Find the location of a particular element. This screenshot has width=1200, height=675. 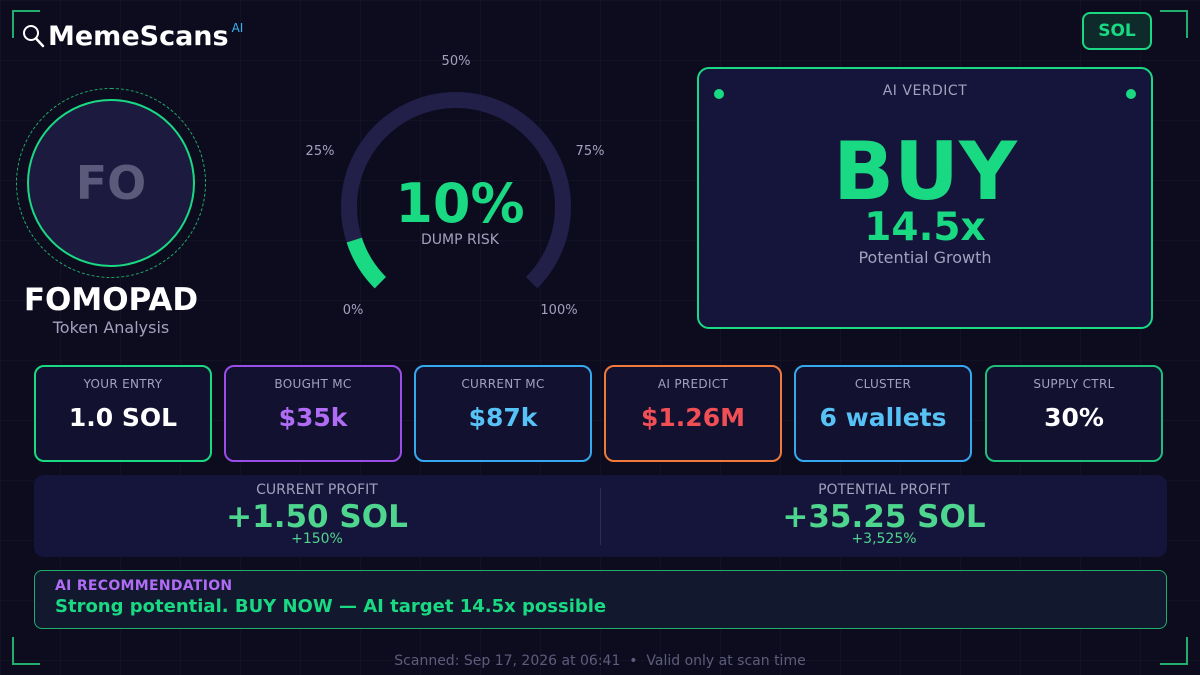

avatar-dashed-ring is located at coordinates (111, 183).